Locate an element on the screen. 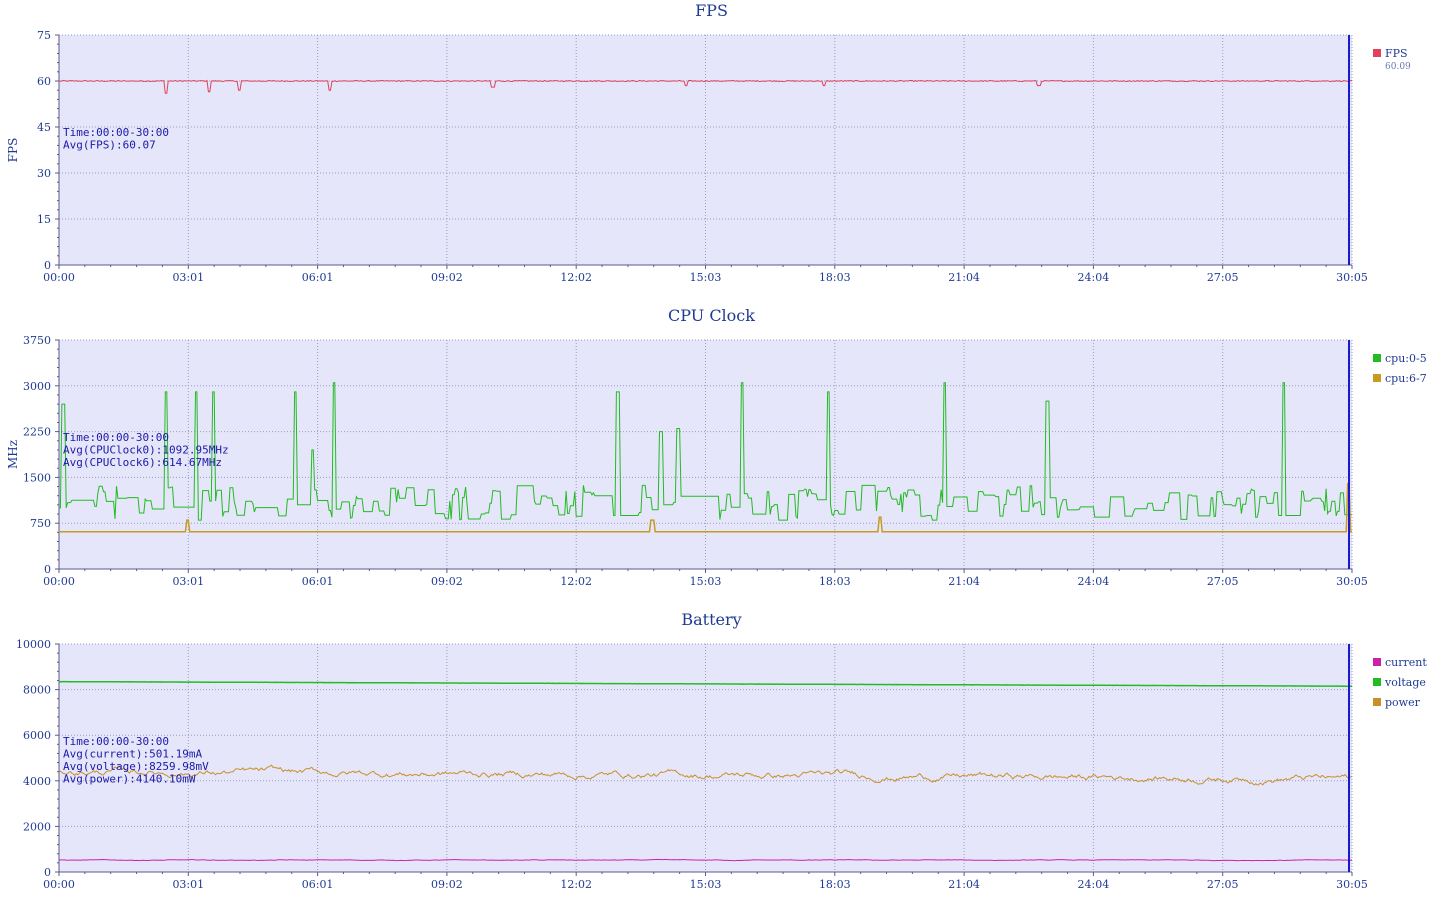 This screenshot has height=905, width=1440. legend-label: cpu:6-7 is located at coordinates (1406, 378).